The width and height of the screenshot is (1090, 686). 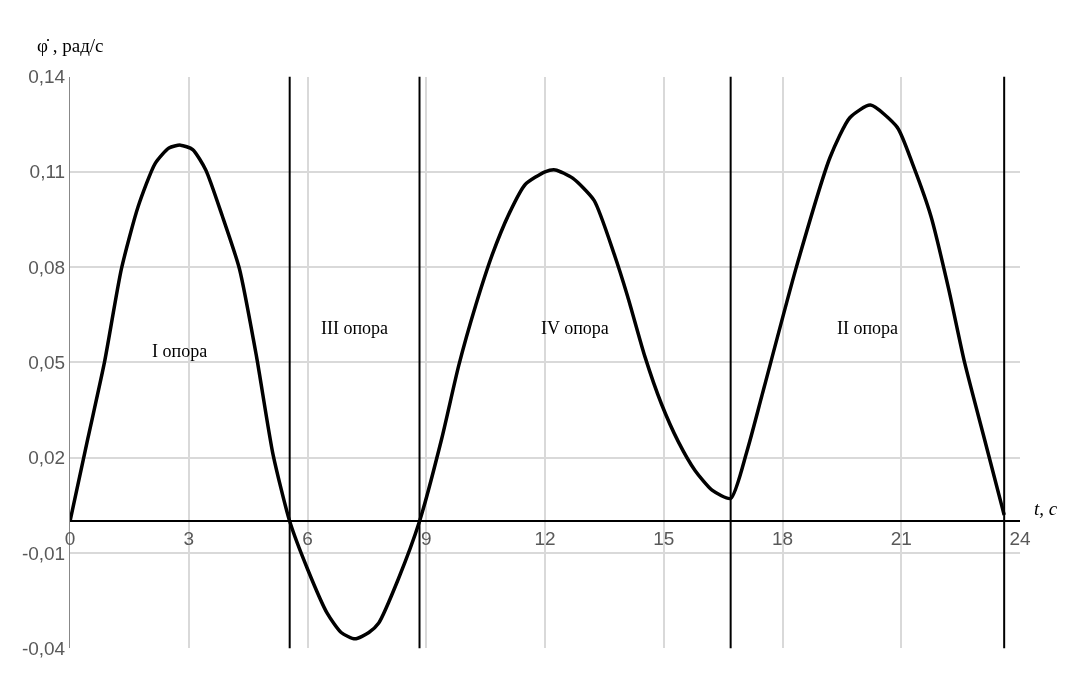 I want to click on annotation: IV опора, so click(x=575, y=328).